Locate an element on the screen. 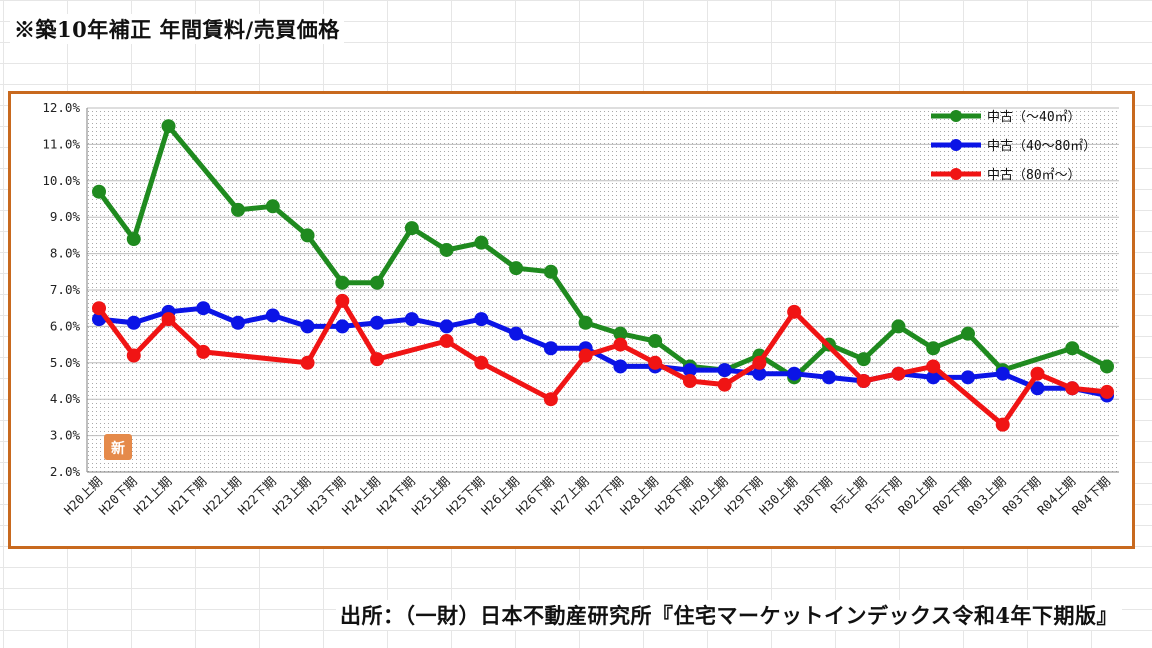 The height and width of the screenshot is (648, 1152). y-tick-label: 6.0% is located at coordinates (65, 325).